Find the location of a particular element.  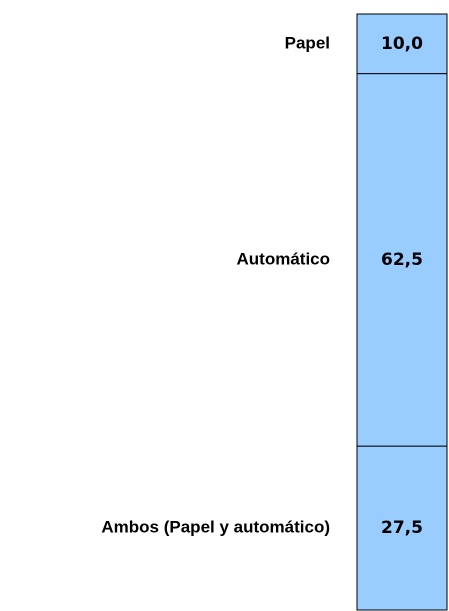

value-label: 62,5 is located at coordinates (402, 260).